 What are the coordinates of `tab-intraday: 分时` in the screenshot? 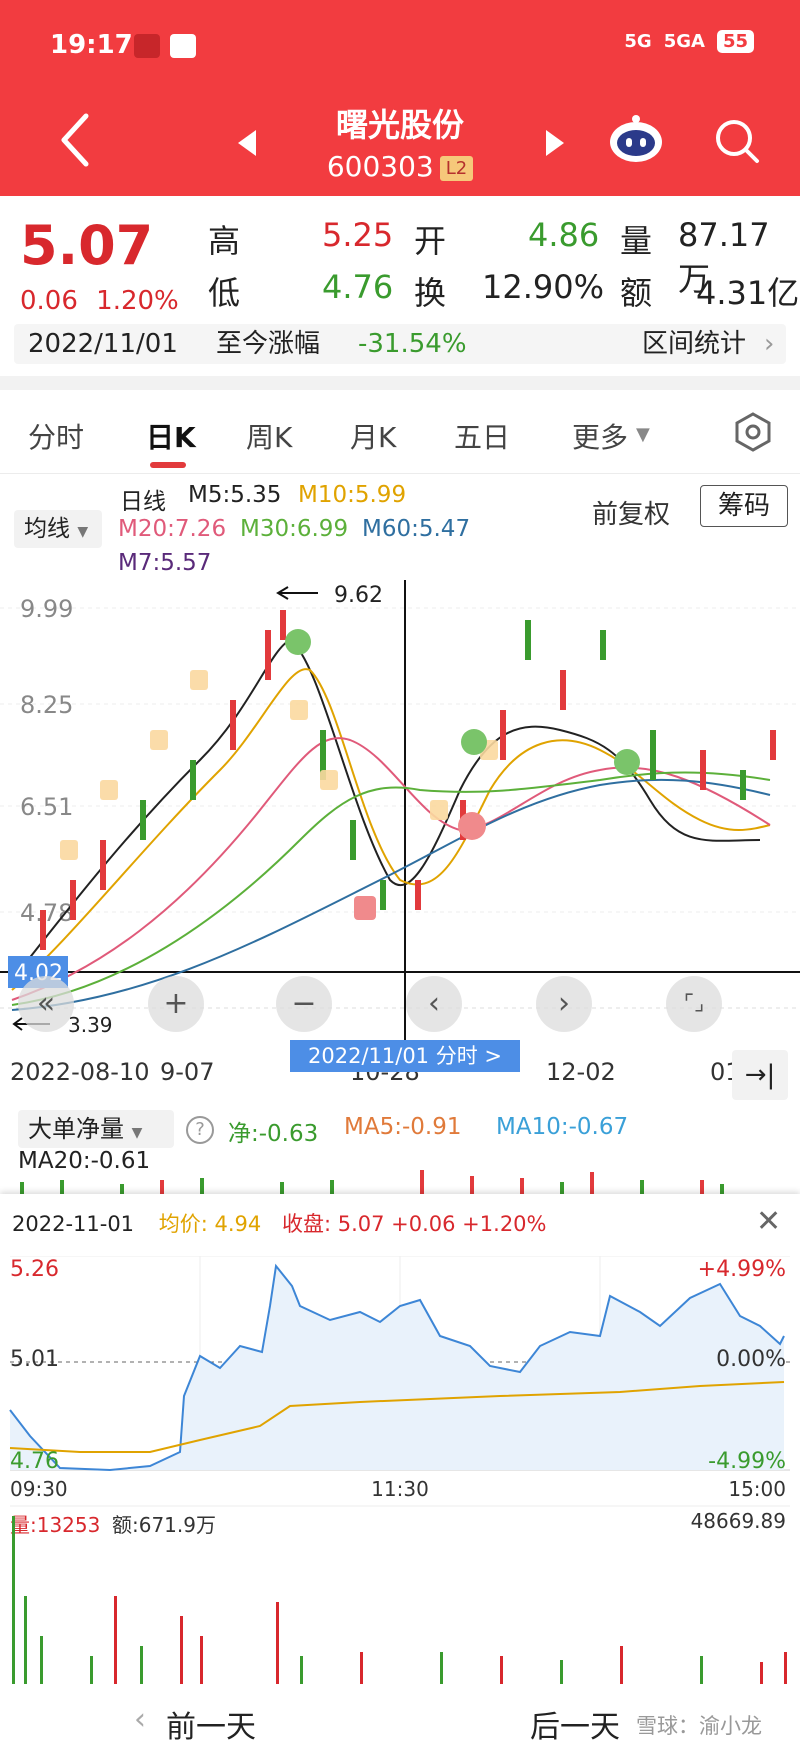 It's located at (56, 437).